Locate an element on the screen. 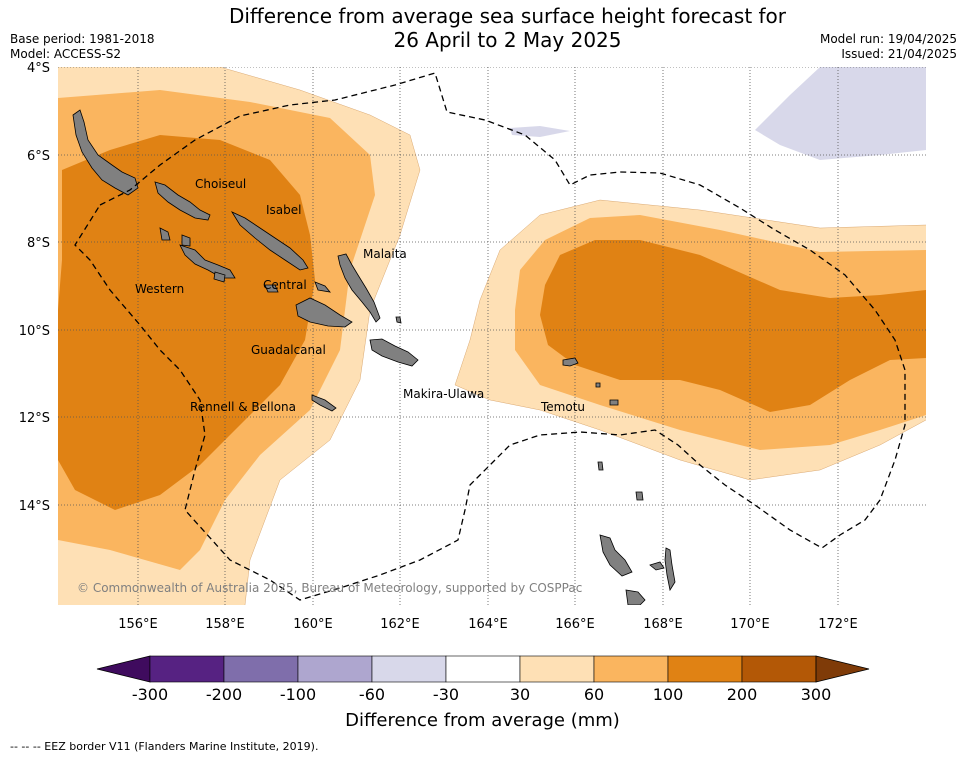 This screenshot has height=758, width=965. label-western: Western is located at coordinates (159, 289).